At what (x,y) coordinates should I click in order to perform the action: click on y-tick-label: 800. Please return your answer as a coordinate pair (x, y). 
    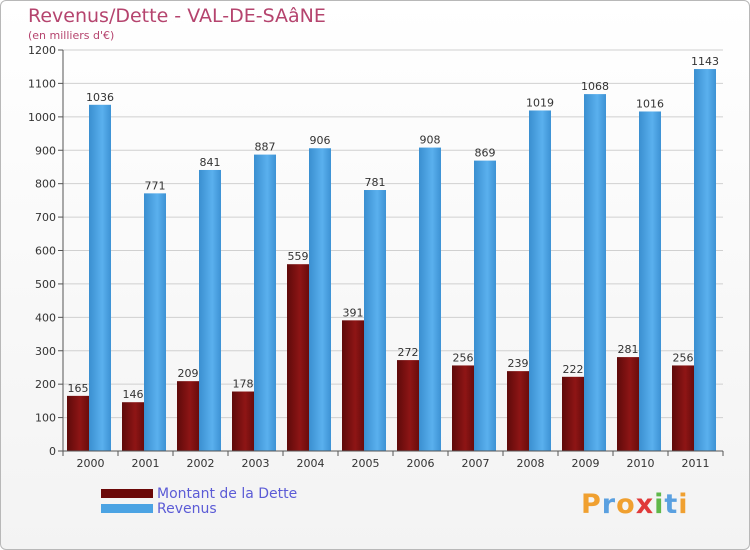
    Looking at the image, I should click on (45, 184).